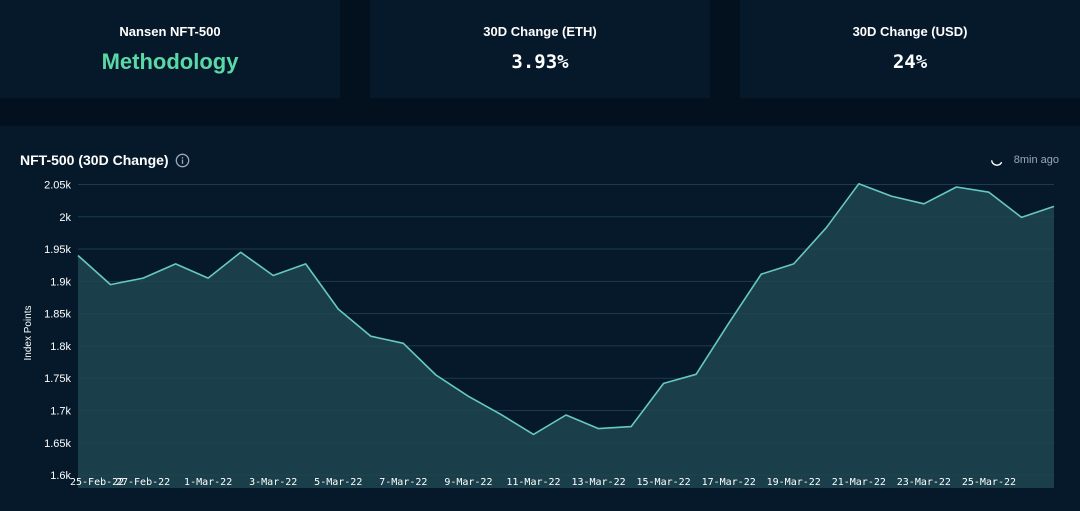 The image size is (1080, 511). Describe the element at coordinates (143, 482) in the screenshot. I see `x-tick-label: 27-Feb-22` at that location.